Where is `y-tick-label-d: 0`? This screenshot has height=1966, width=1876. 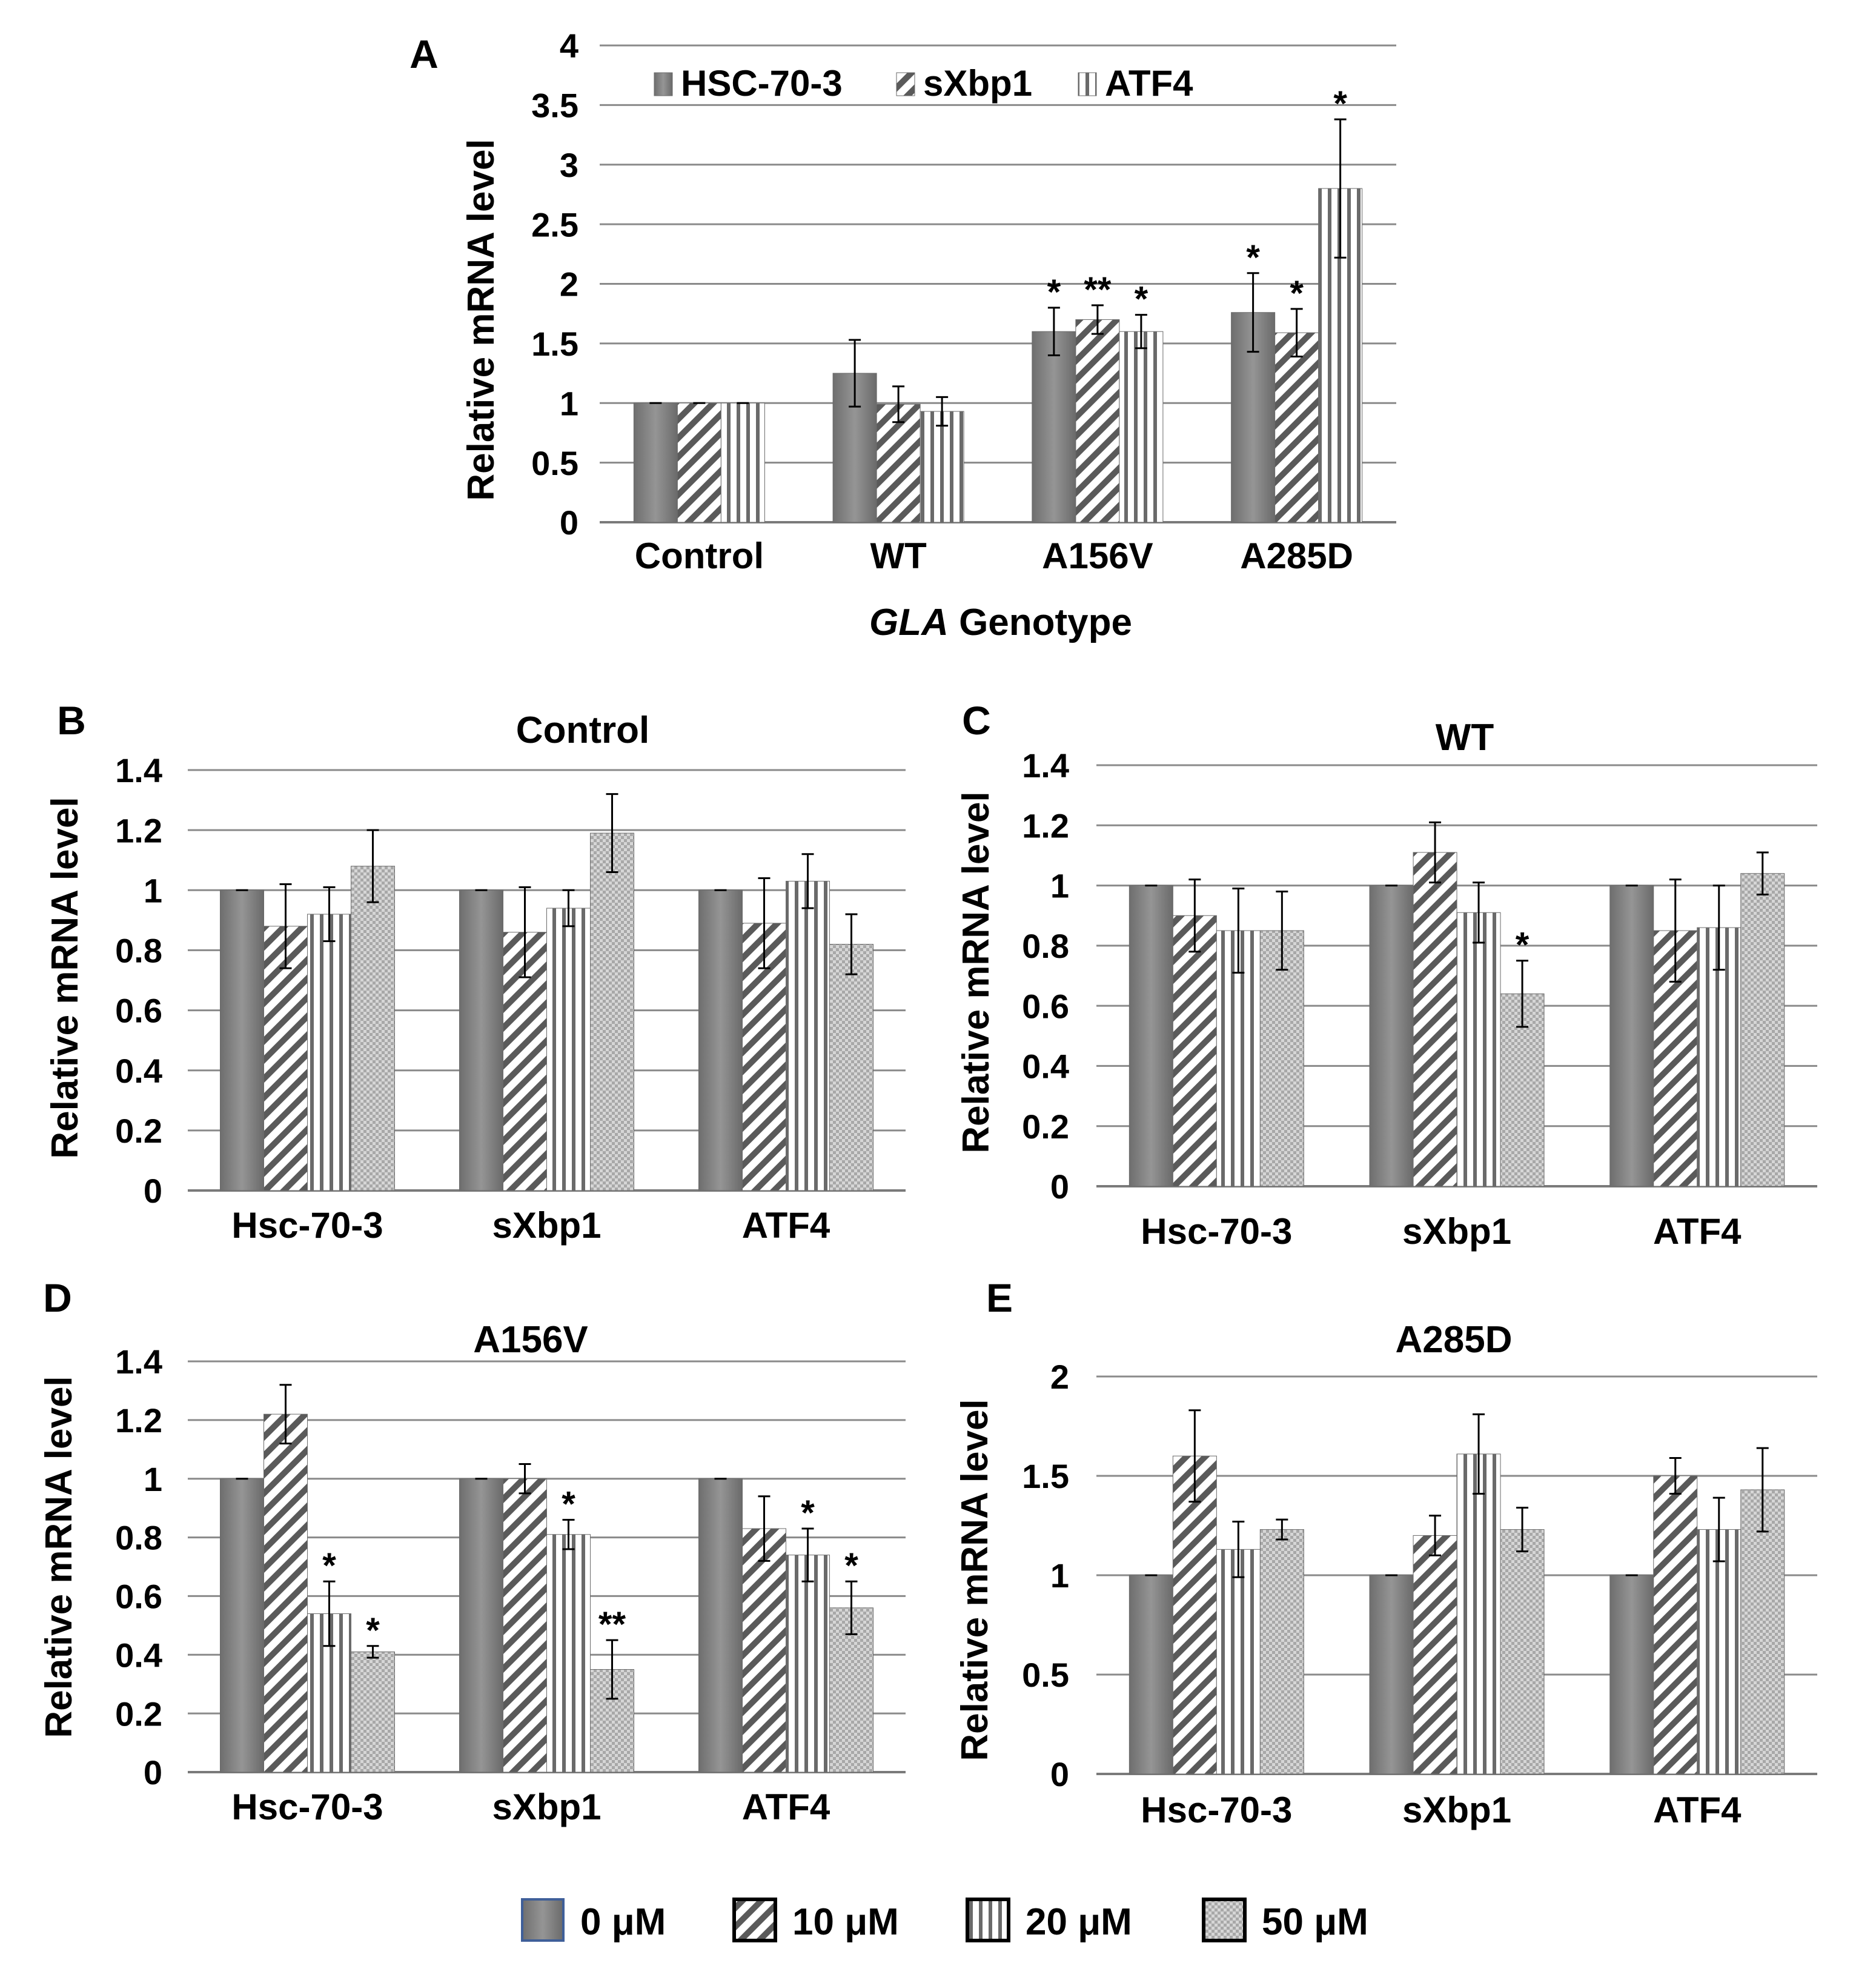 y-tick-label-d: 0 is located at coordinates (153, 1772).